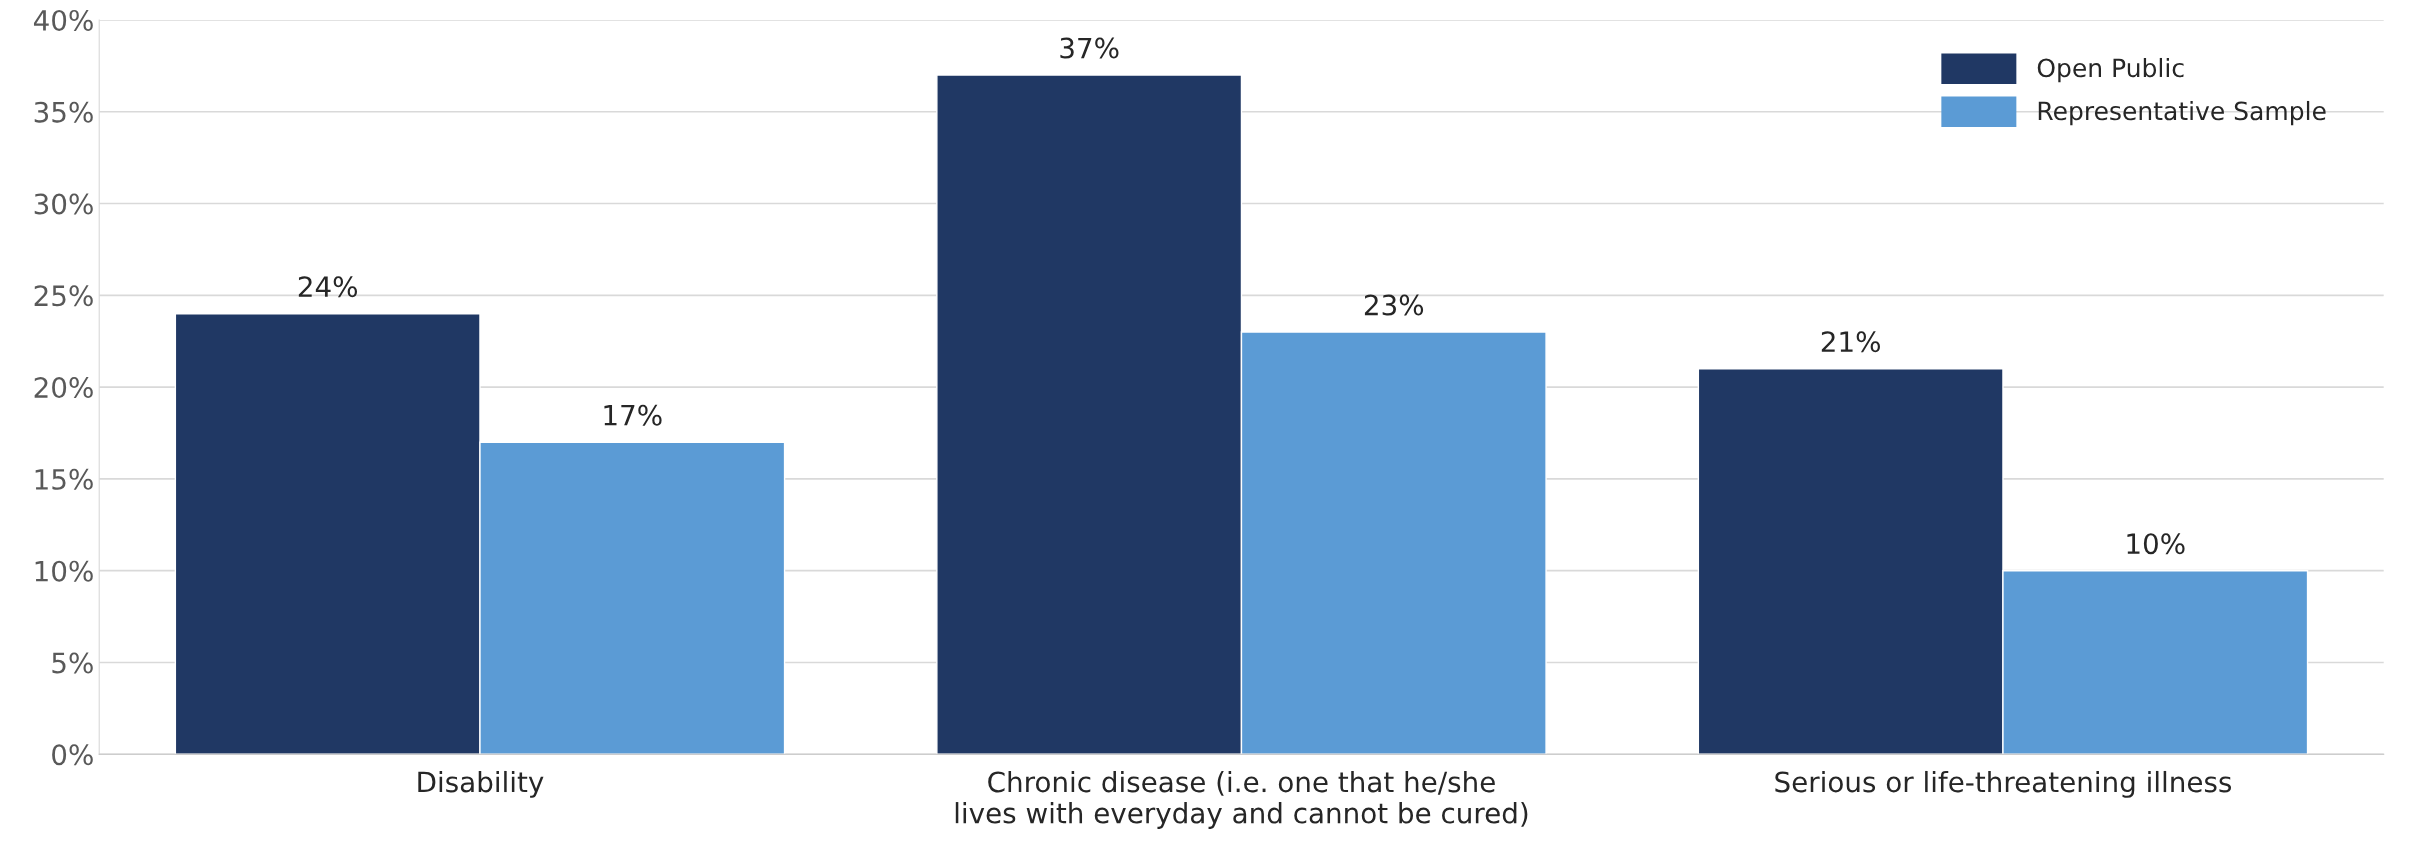  What do you see at coordinates (64, 571) in the screenshot?
I see `y-tick-label: 10%` at bounding box center [64, 571].